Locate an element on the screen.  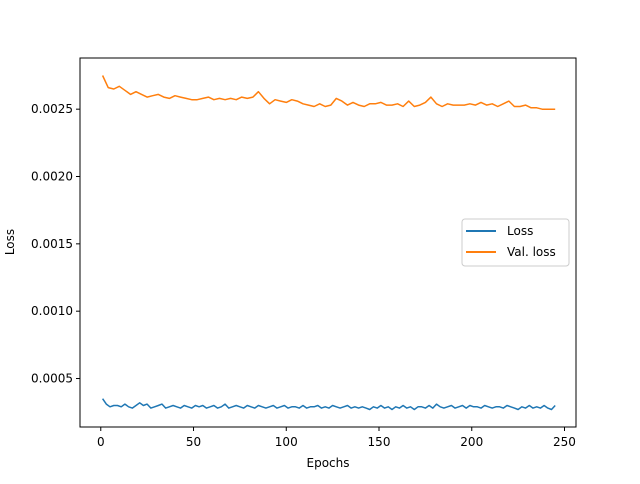
y-tick-label: 0.0020 is located at coordinates (52, 177).